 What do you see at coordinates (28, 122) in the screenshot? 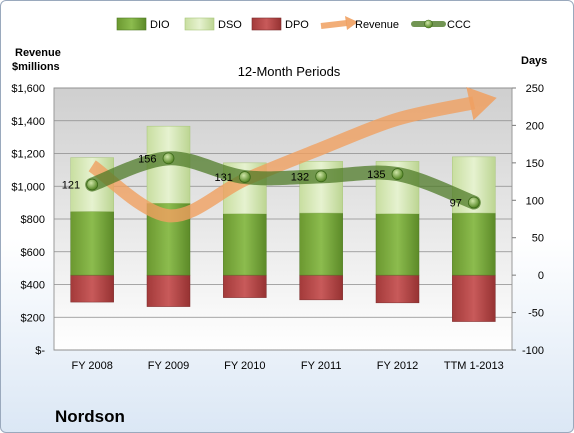
I see `left-tick-label: $1,400` at bounding box center [28, 122].